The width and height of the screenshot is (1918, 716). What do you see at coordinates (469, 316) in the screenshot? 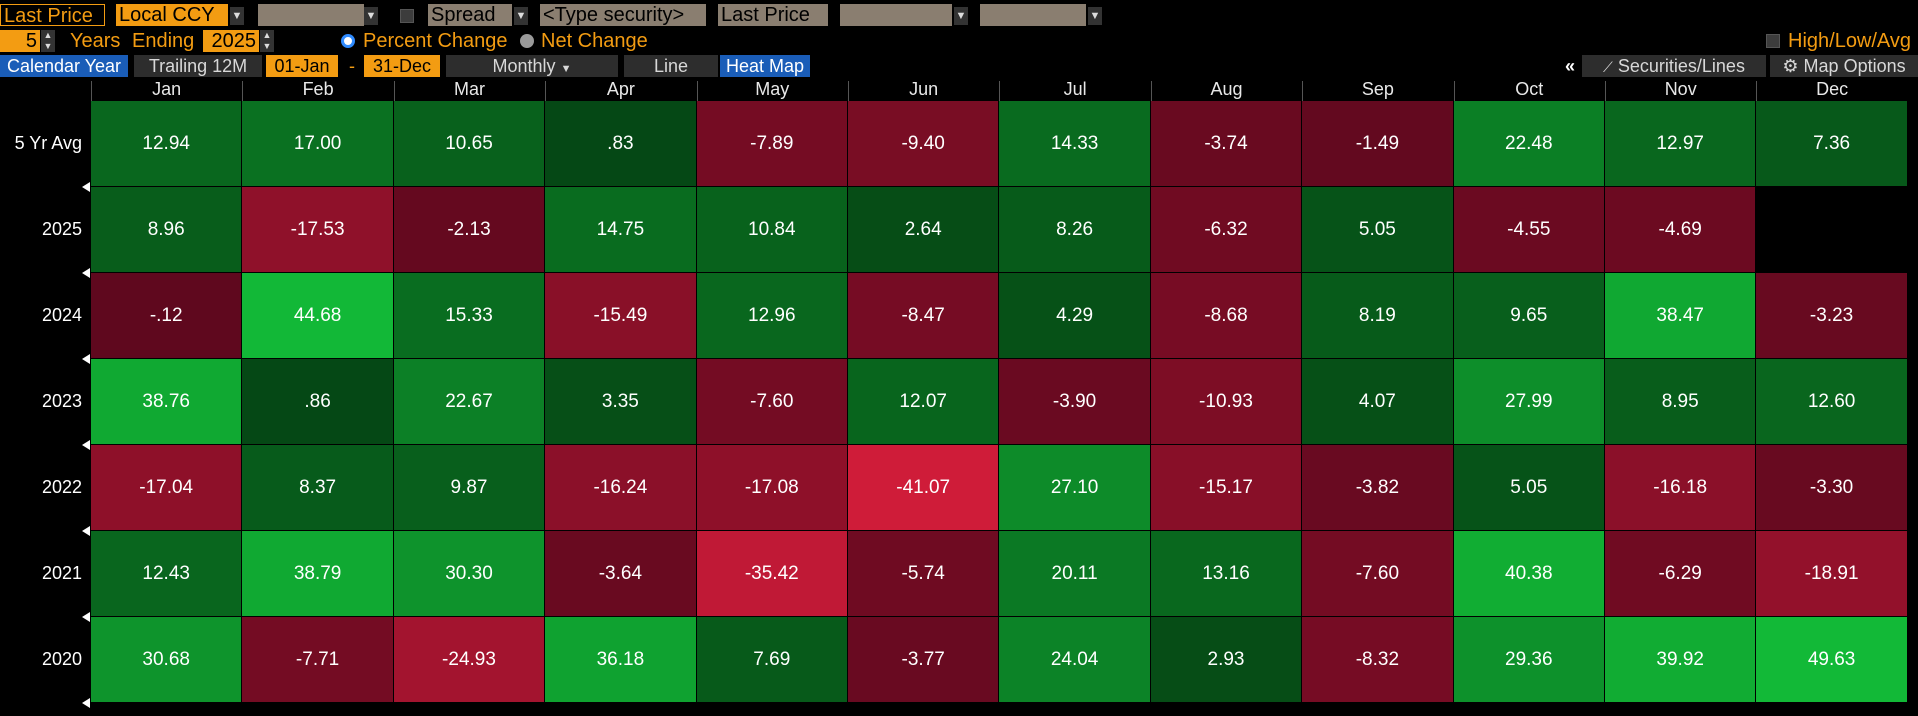
I see `heat-cell: 15.33` at bounding box center [469, 316].